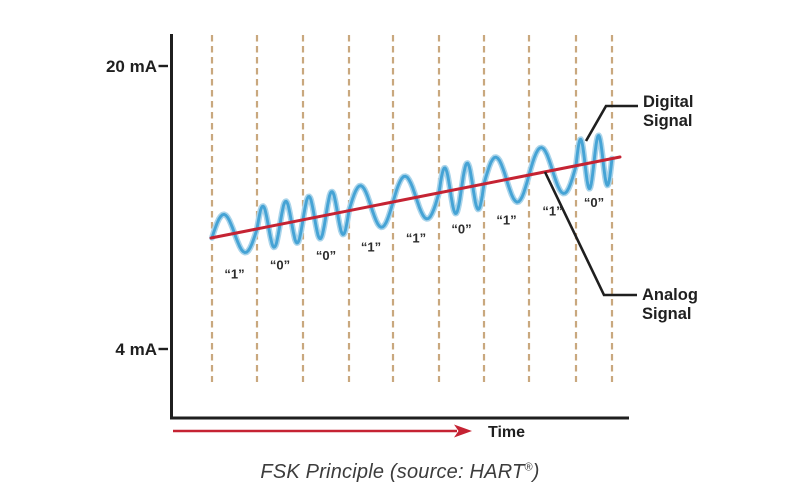 The width and height of the screenshot is (800, 500). I want to click on analog-signal-line, so click(415, 197).